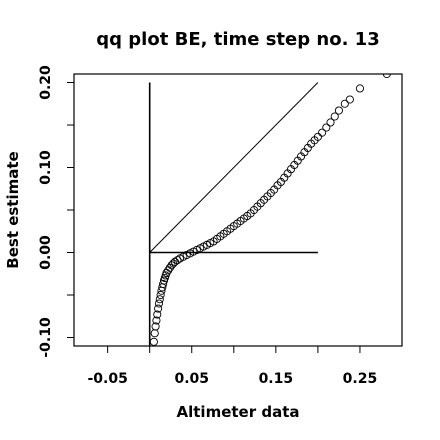 The image size is (440, 440). I want to click on y-tick-label: -0.10, so click(46, 337).